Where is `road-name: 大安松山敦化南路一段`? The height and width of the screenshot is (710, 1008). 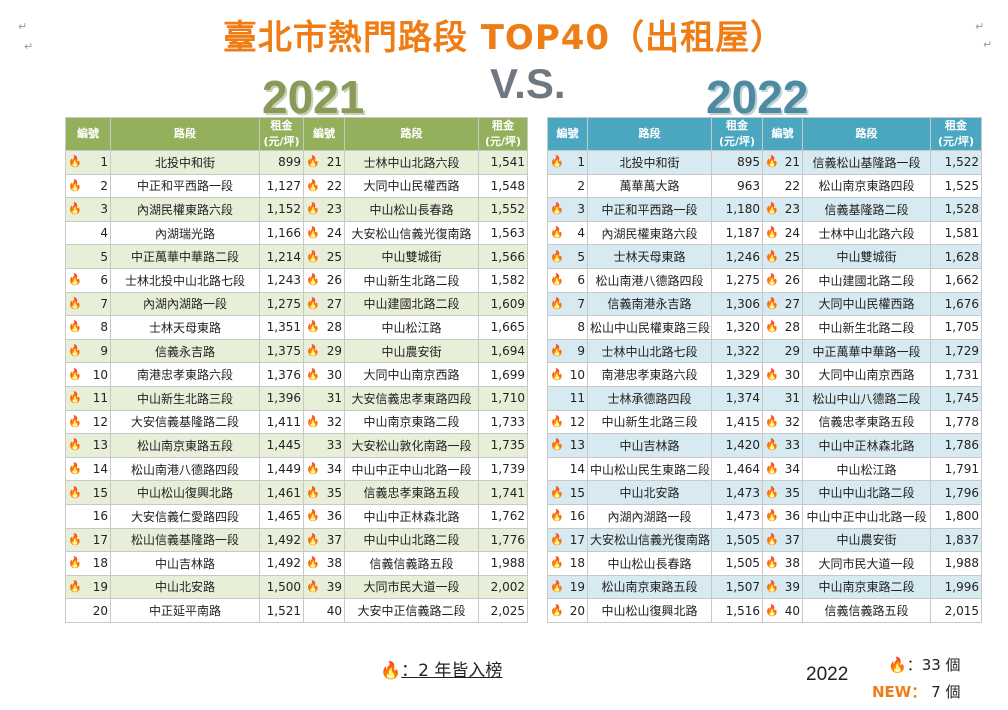
road-name: 大安松山敦化南路一段 is located at coordinates (411, 445).